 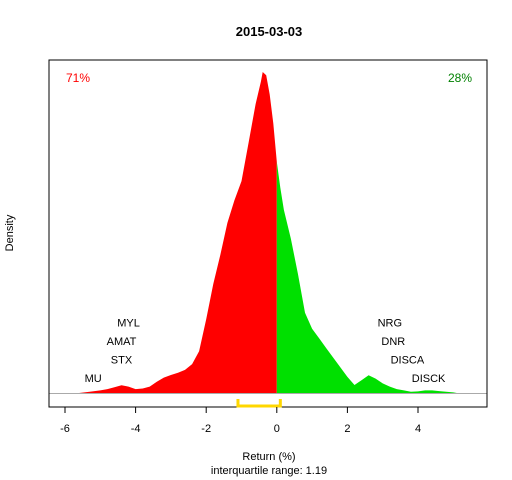 I want to click on x-tick-label: -4, so click(x=136, y=429).